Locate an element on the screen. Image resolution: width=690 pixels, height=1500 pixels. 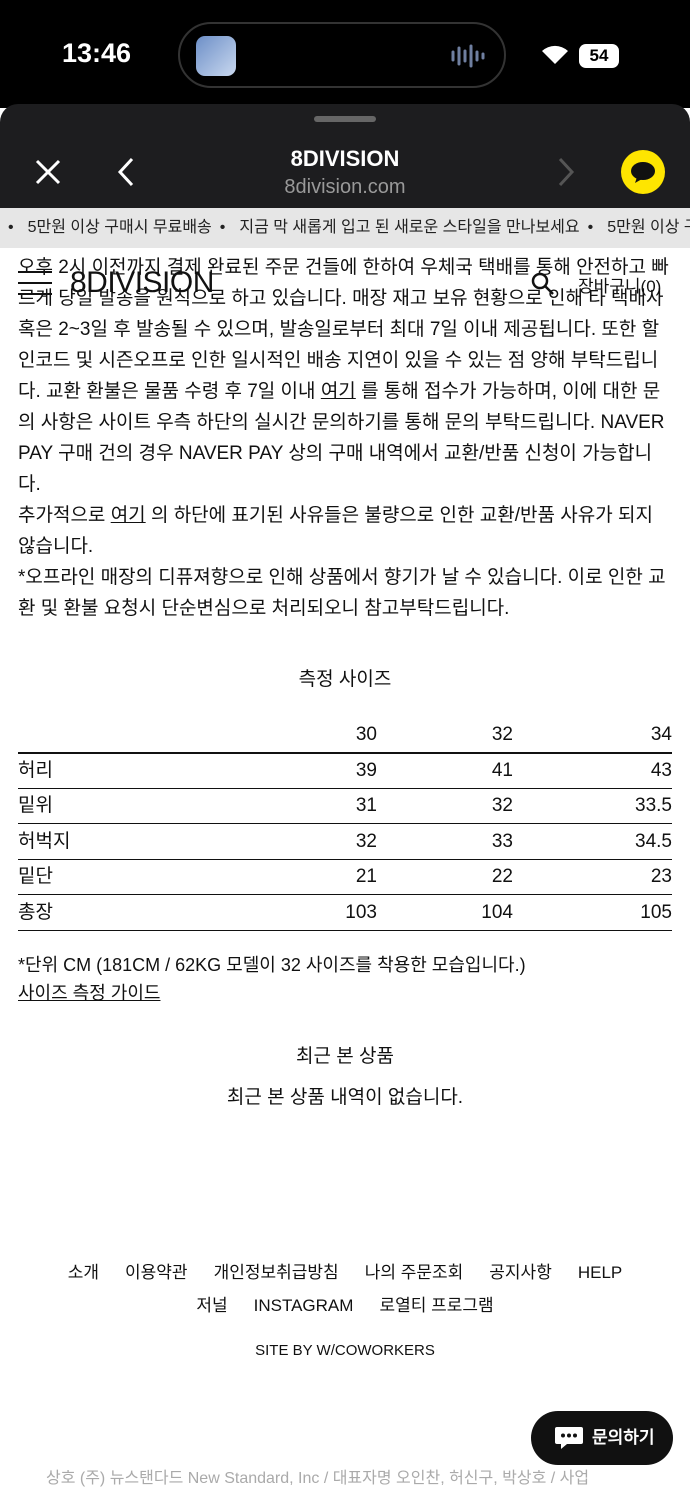
chat-button: 문의하기 is located at coordinates (602, 1438).